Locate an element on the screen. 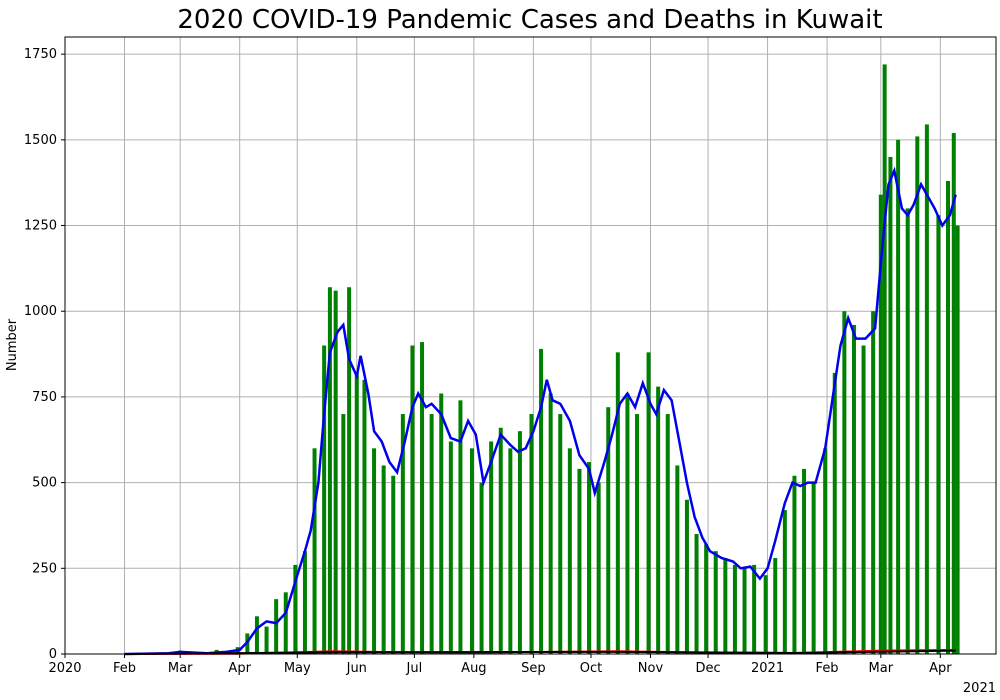  y-tick-label: 1000 is located at coordinates (40, 311).